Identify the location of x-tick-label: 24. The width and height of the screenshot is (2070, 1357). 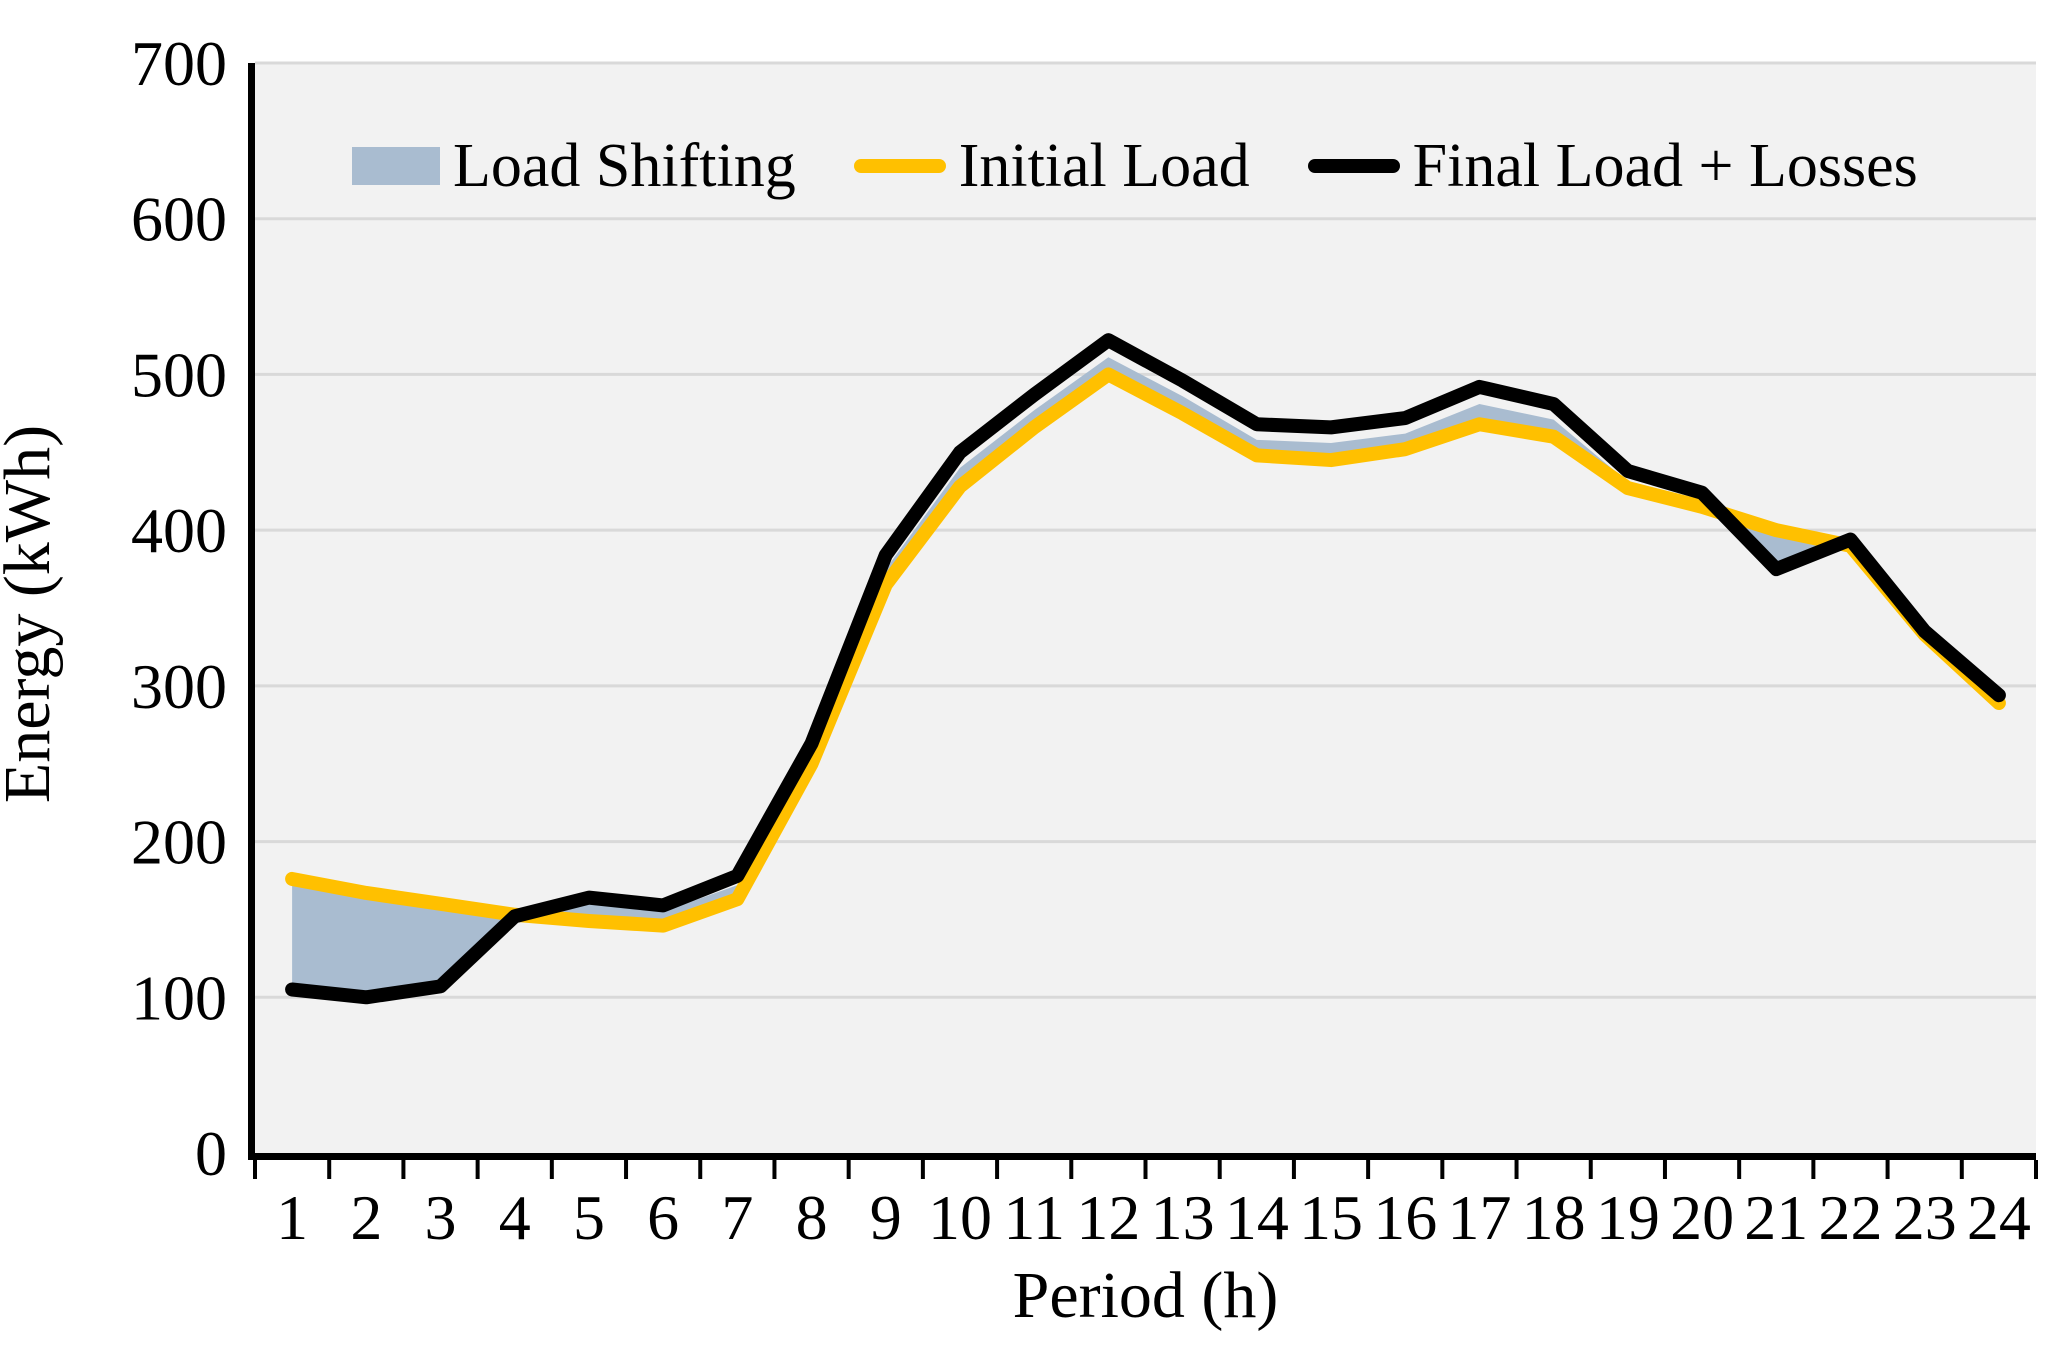
(1999, 1217).